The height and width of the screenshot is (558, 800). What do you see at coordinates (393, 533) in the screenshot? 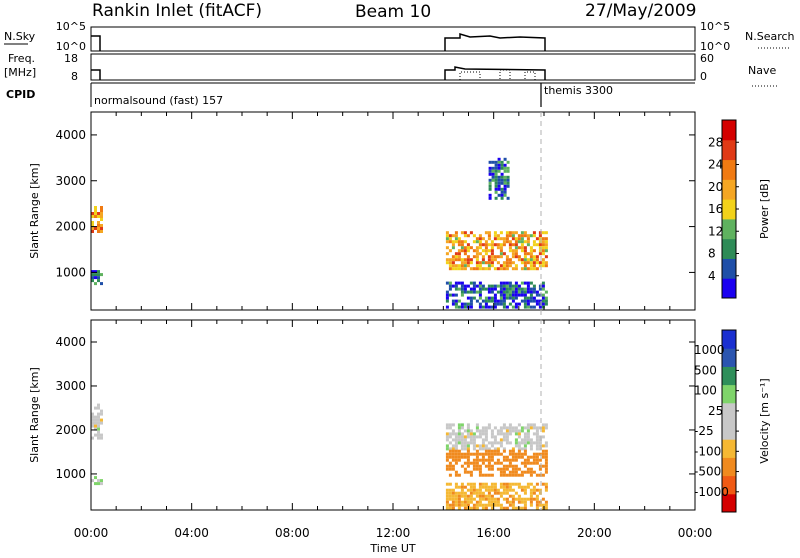
I see `x-tick-label: 12:00` at bounding box center [393, 533].